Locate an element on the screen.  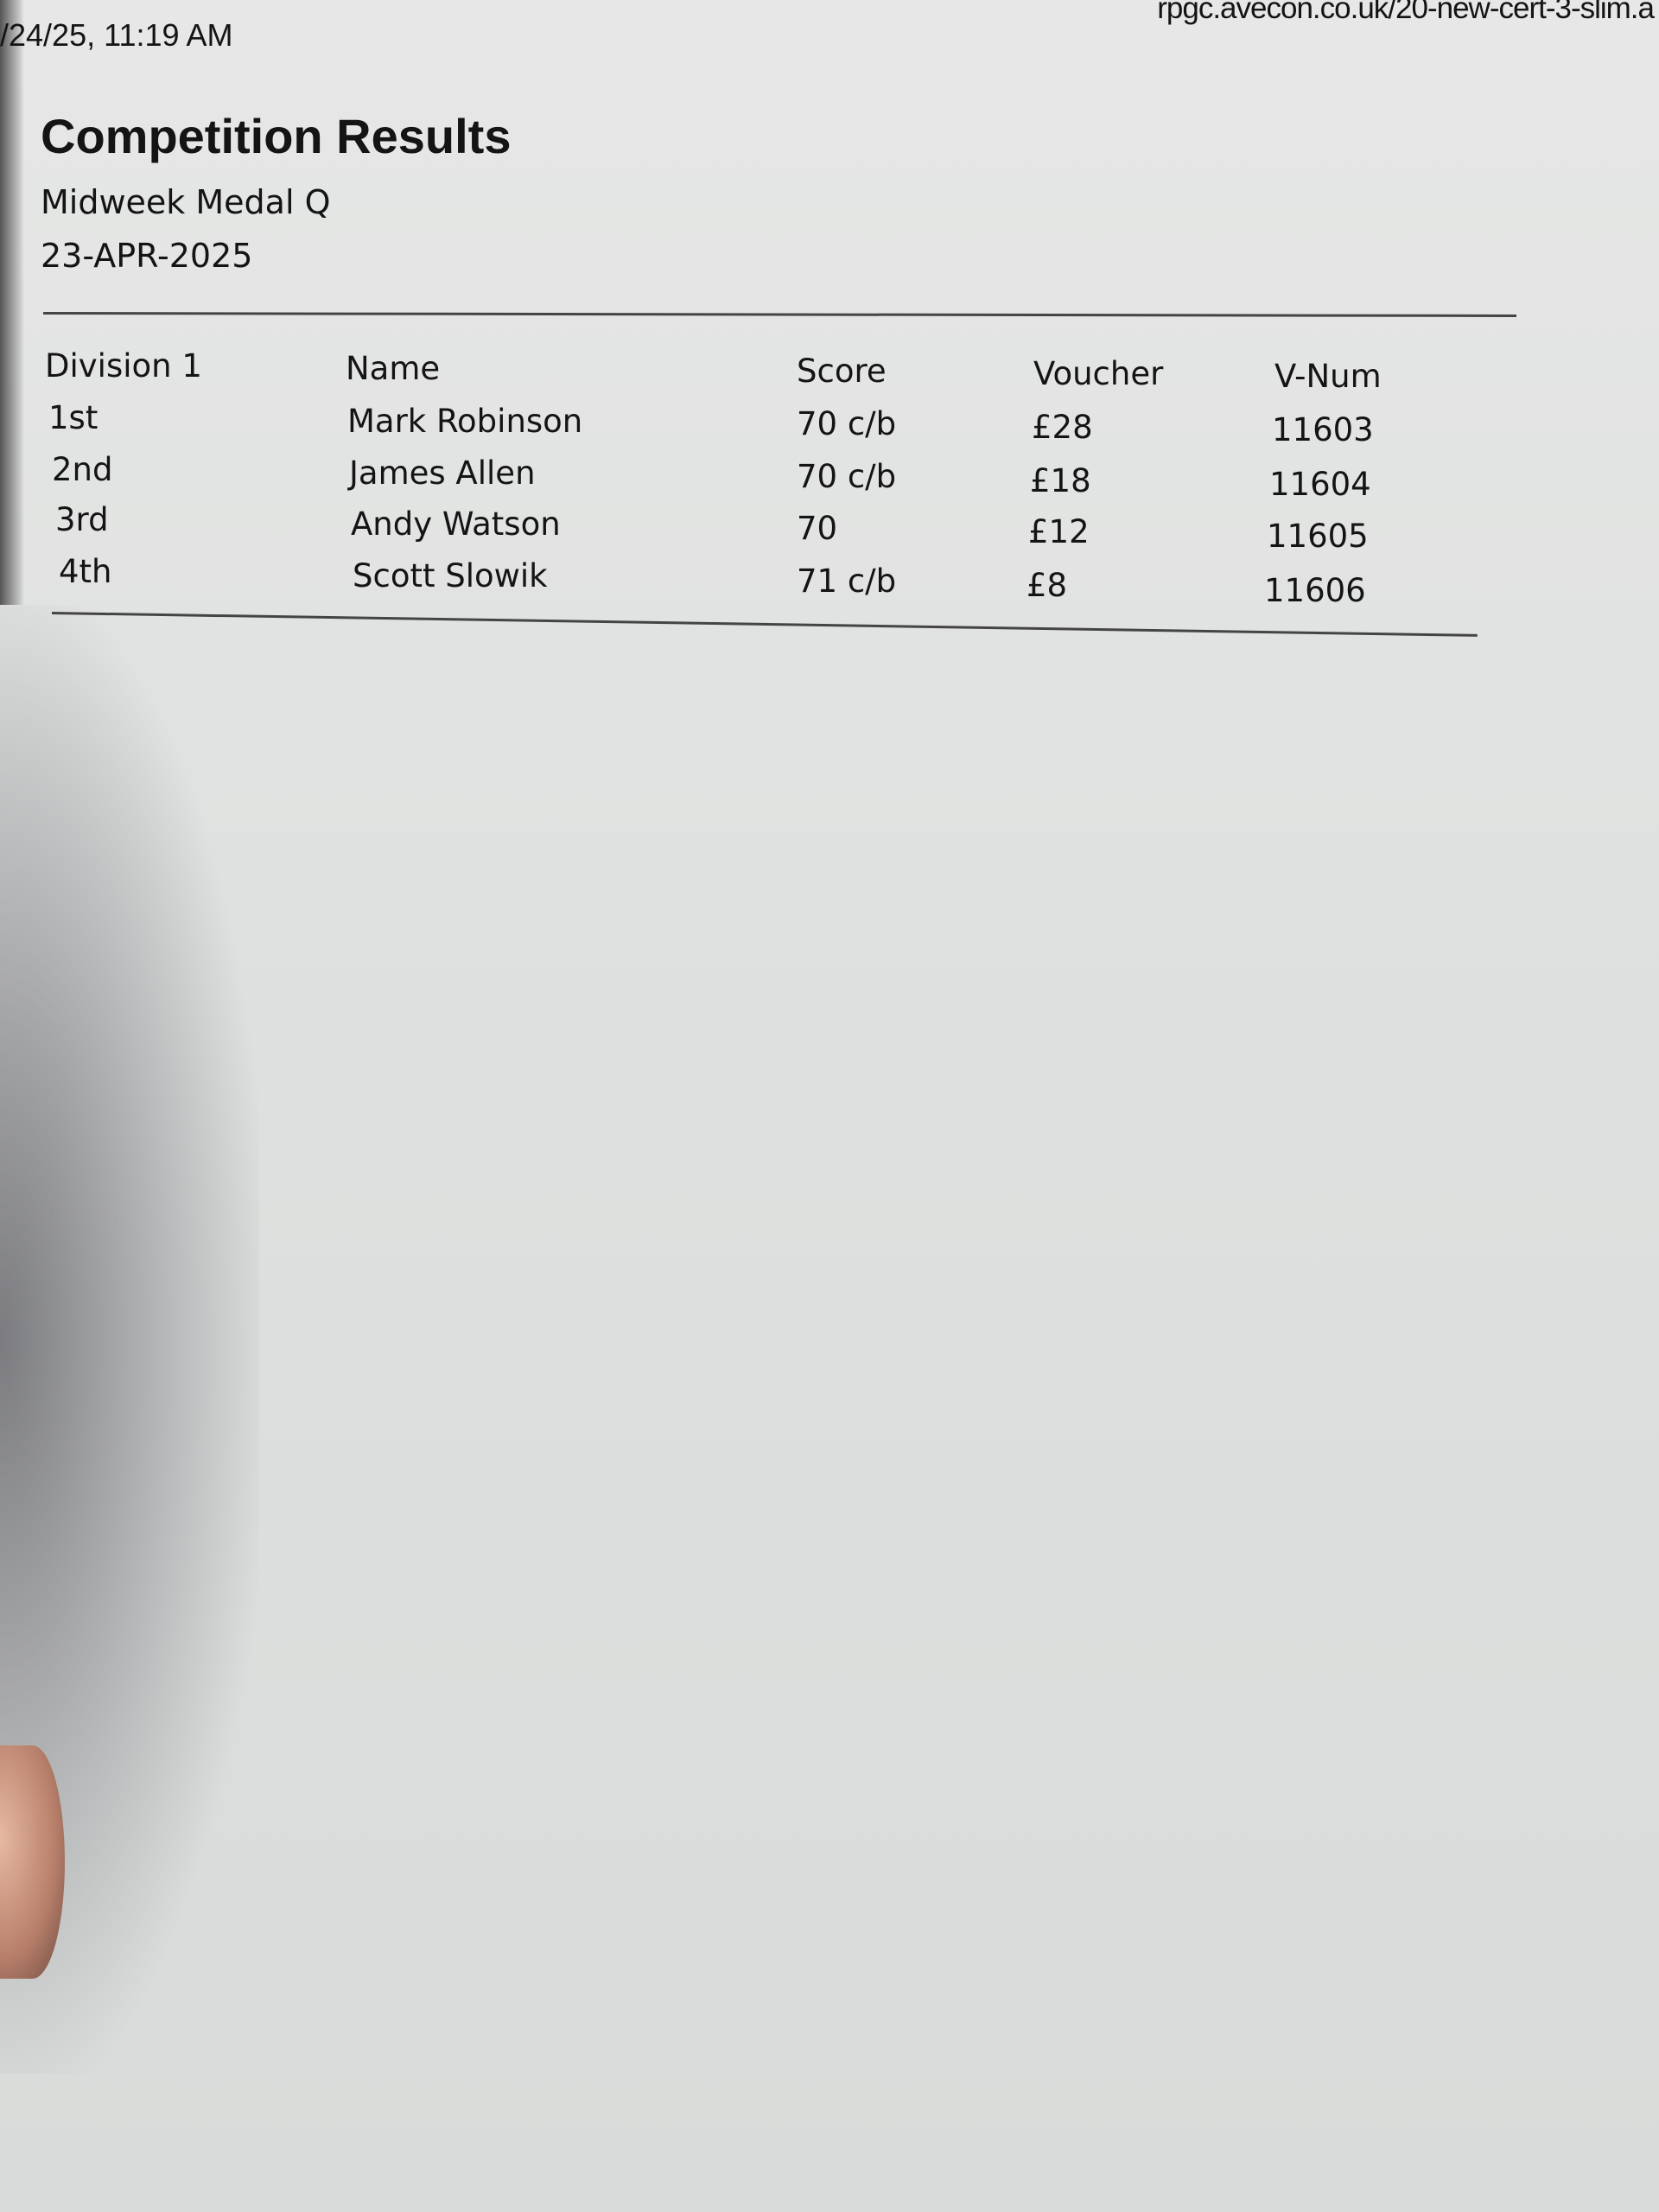
fingertip is located at coordinates (32, 1862).